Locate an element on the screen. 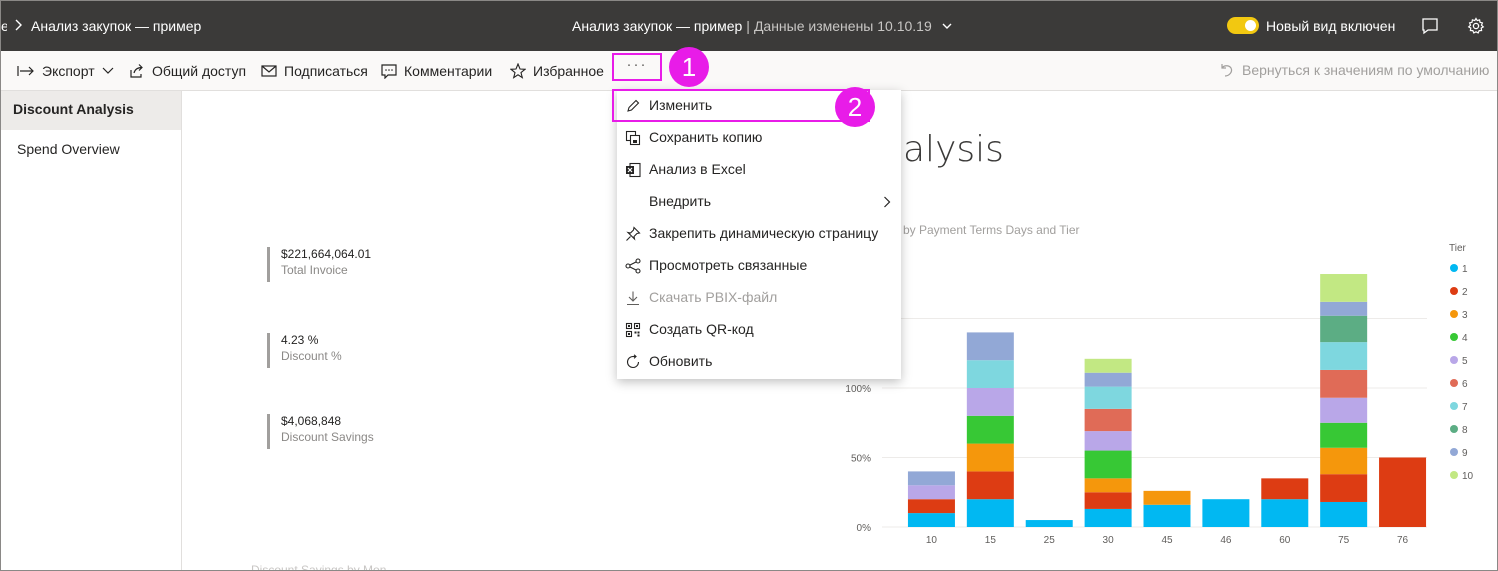  kpi-label: Total Invoice is located at coordinates (314, 270).